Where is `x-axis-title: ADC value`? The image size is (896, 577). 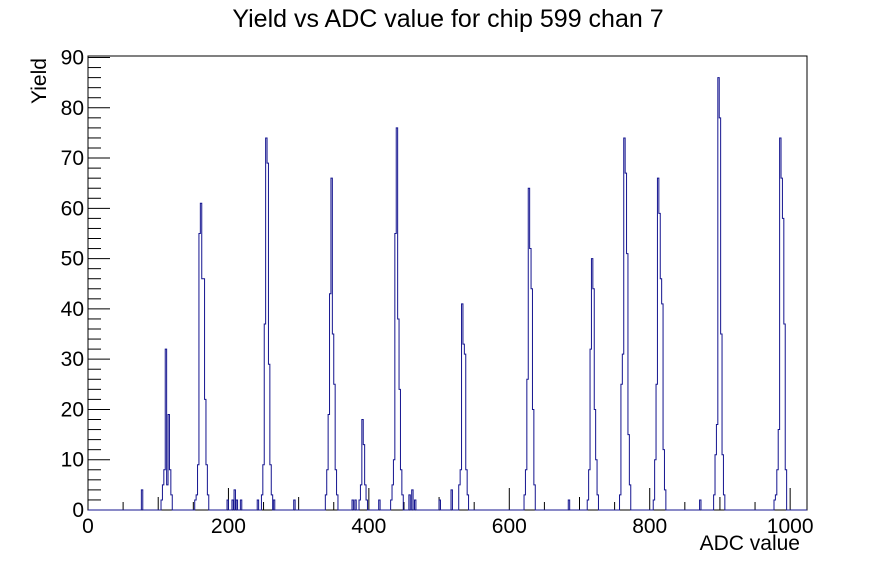
x-axis-title: ADC value is located at coordinates (750, 543).